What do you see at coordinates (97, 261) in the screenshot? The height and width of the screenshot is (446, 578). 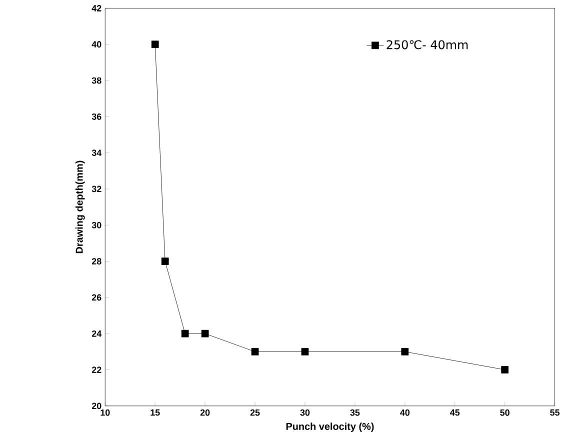 I see `y-tick-label: 28` at bounding box center [97, 261].